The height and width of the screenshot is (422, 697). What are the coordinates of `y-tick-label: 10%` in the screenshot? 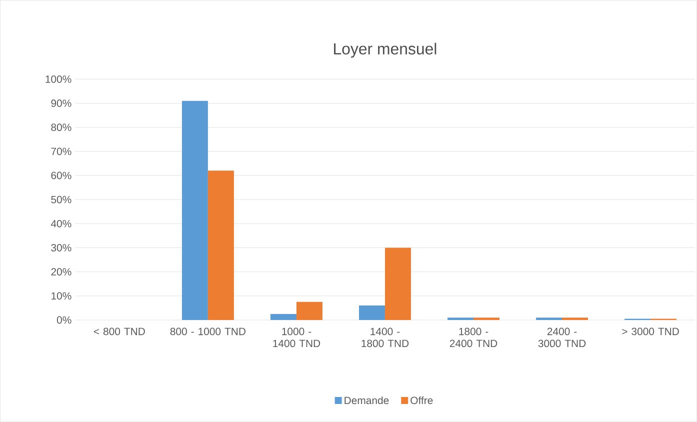 It's located at (62, 296).